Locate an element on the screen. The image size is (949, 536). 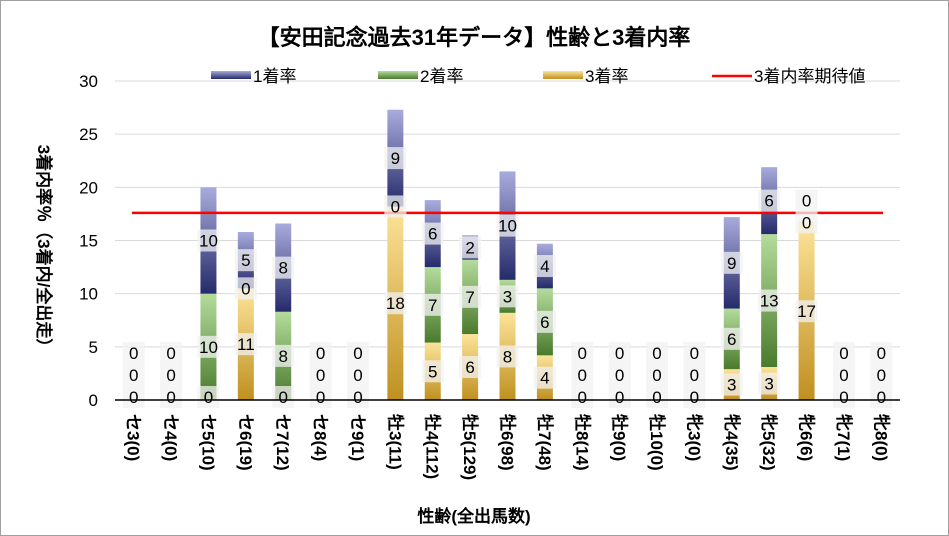
x-tick-label: 牡9(0) is located at coordinates (620, 437).